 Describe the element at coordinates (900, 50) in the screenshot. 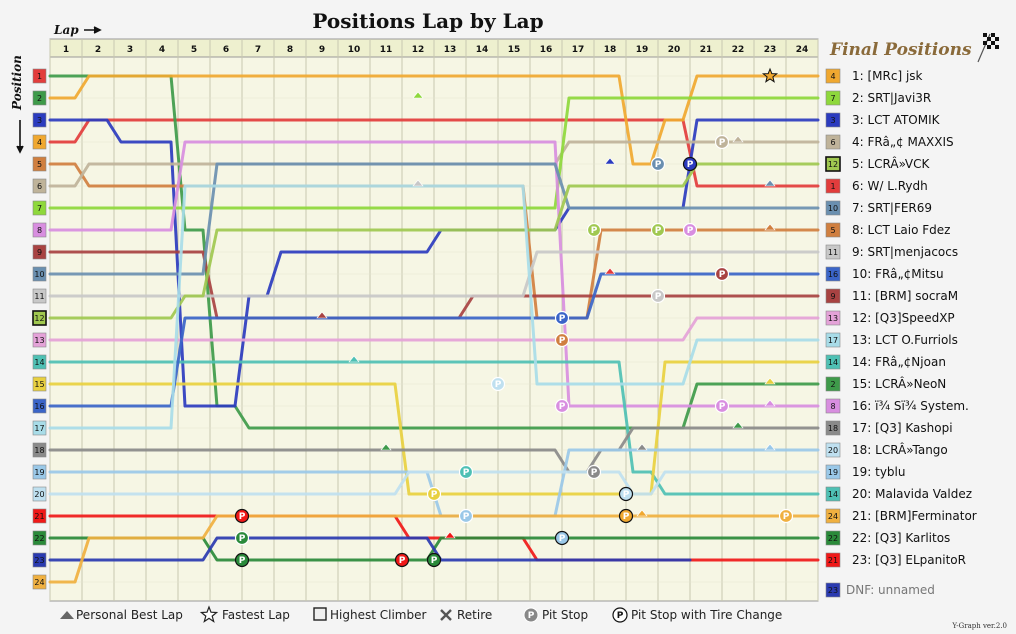

I see `final-positions-title: Final Positions` at that location.